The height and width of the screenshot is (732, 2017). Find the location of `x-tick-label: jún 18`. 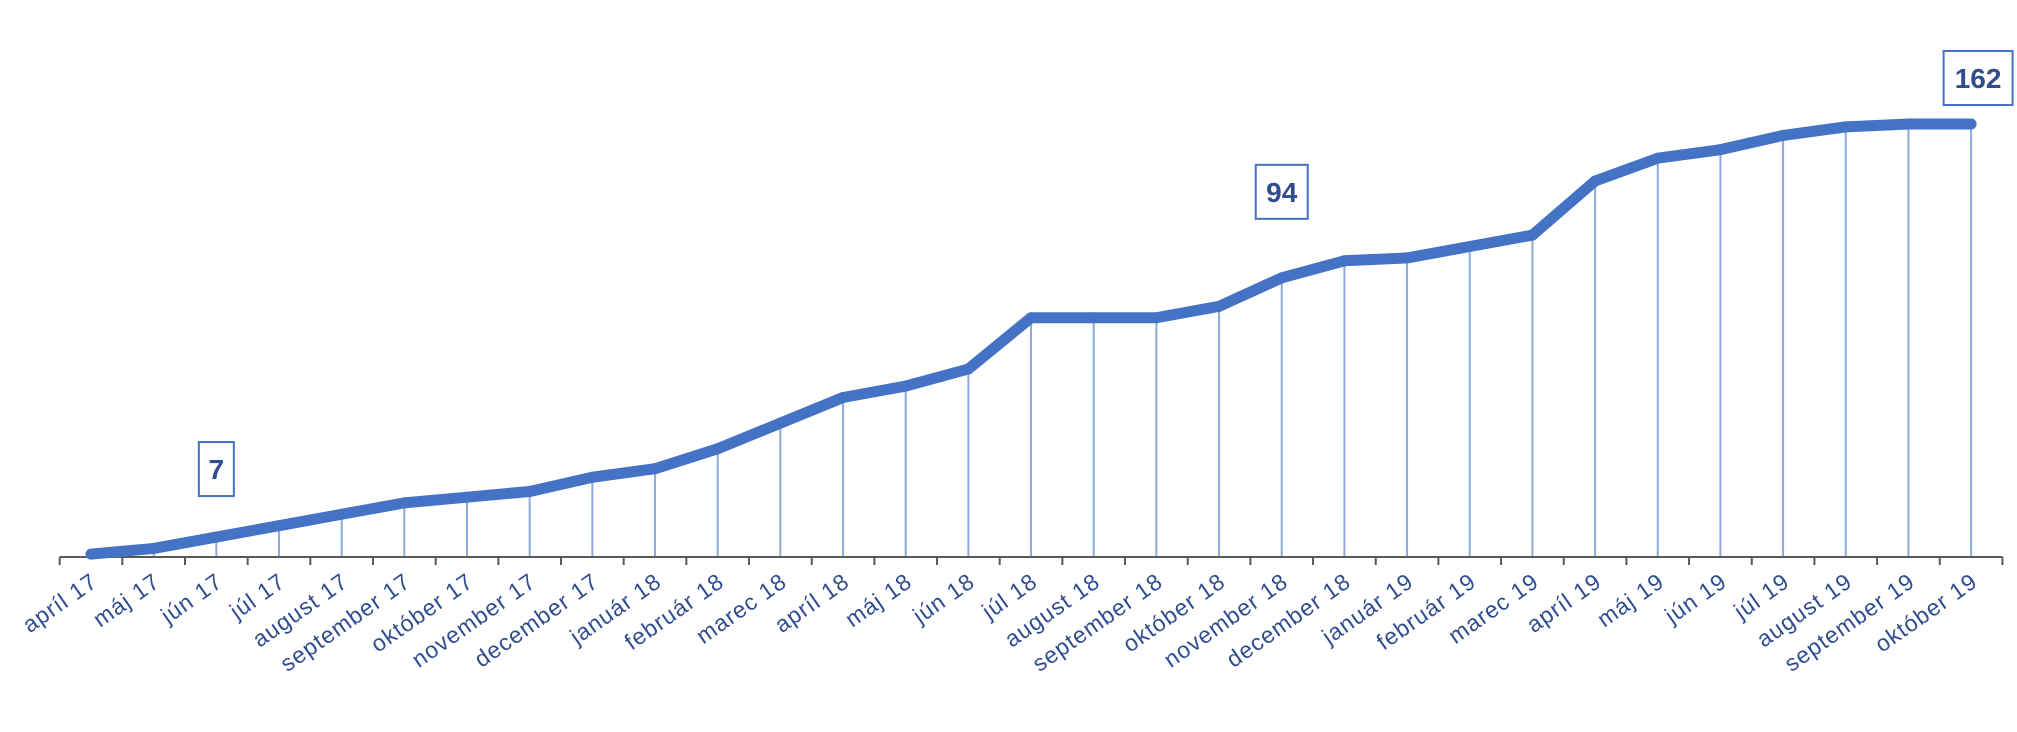

x-tick-label: jún 18 is located at coordinates (943, 598).